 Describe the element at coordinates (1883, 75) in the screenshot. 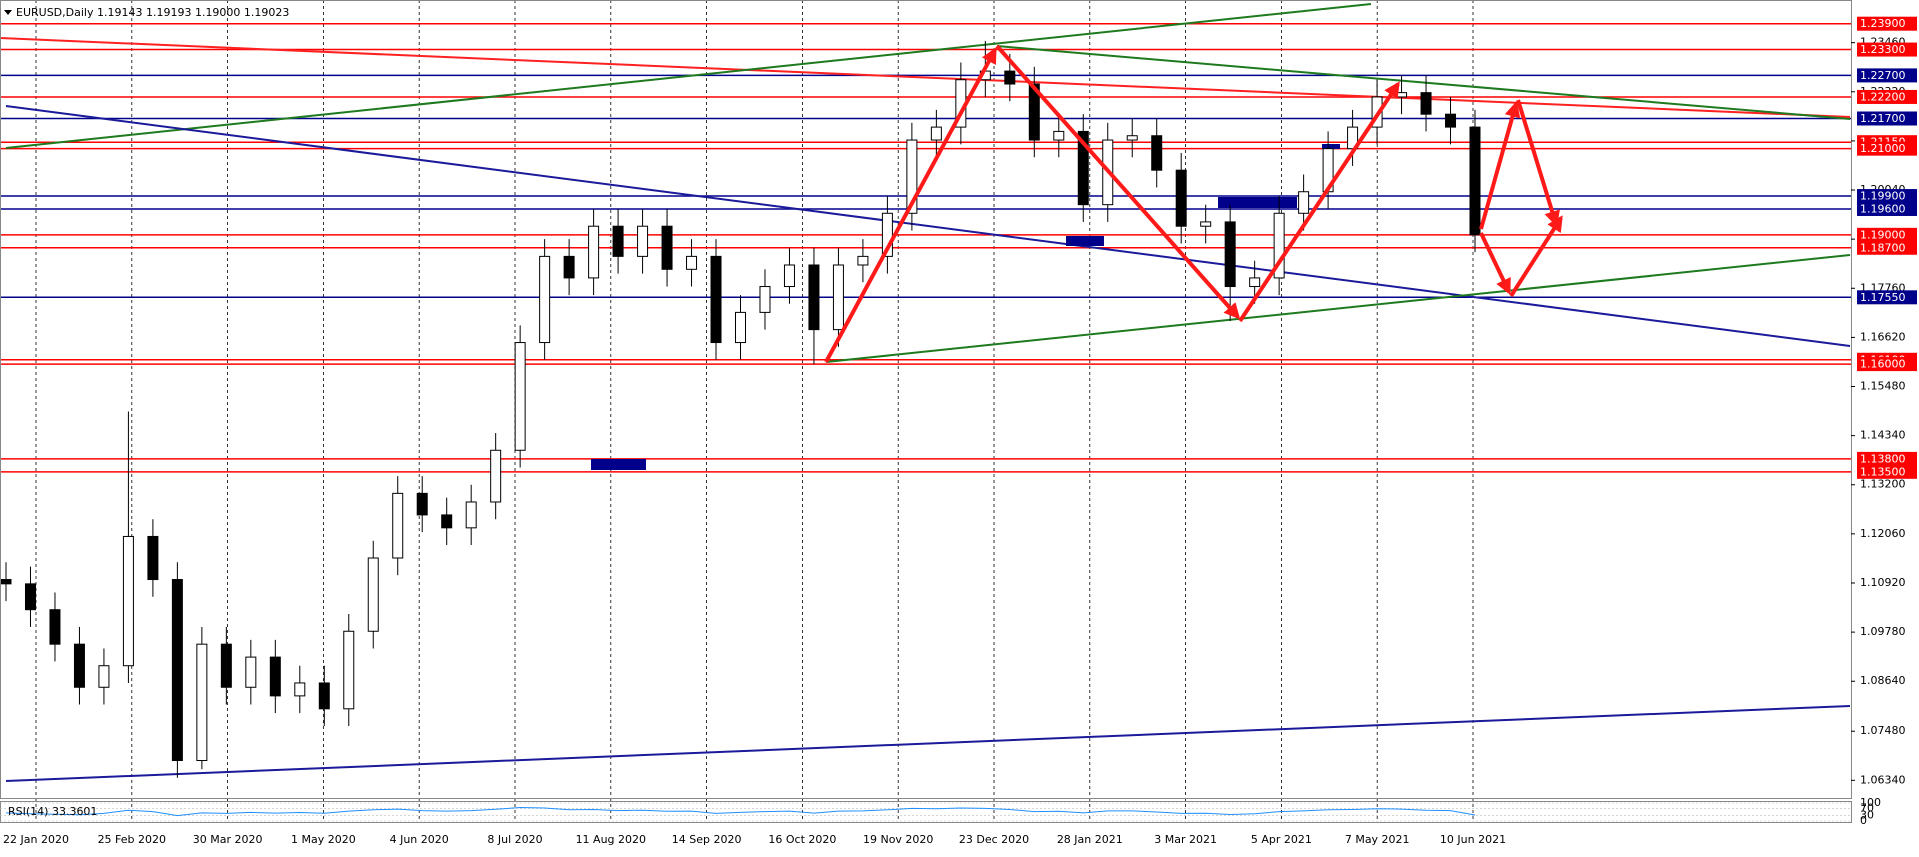

I see `level-label: 1.22700` at that location.